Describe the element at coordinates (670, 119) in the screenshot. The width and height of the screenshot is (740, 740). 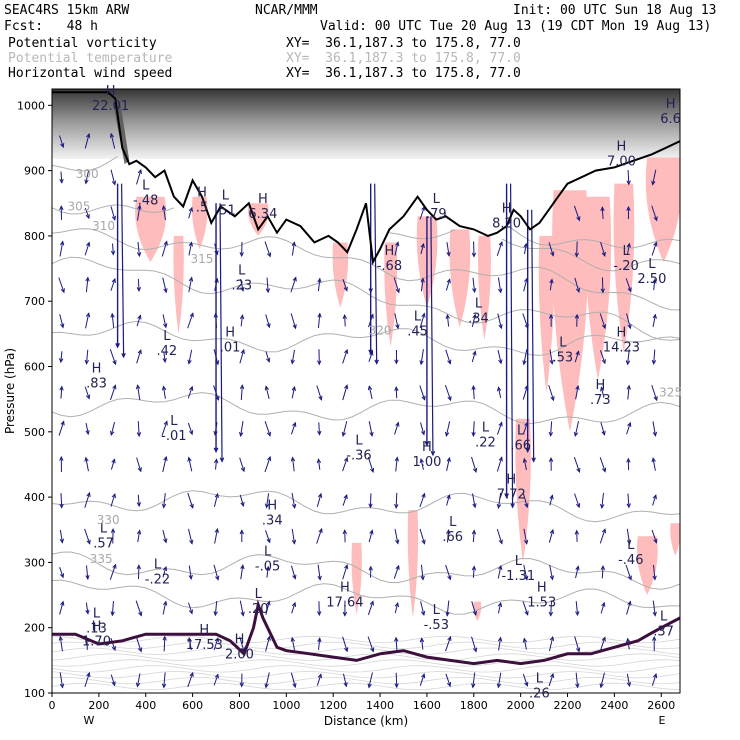
I see `extremum-value: 6.6` at that location.